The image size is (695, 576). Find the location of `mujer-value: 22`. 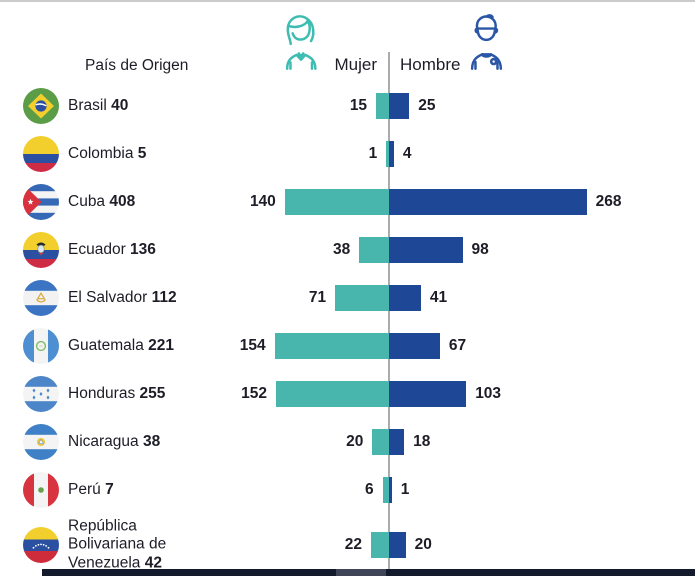

mujer-value: 22 is located at coordinates (353, 544).